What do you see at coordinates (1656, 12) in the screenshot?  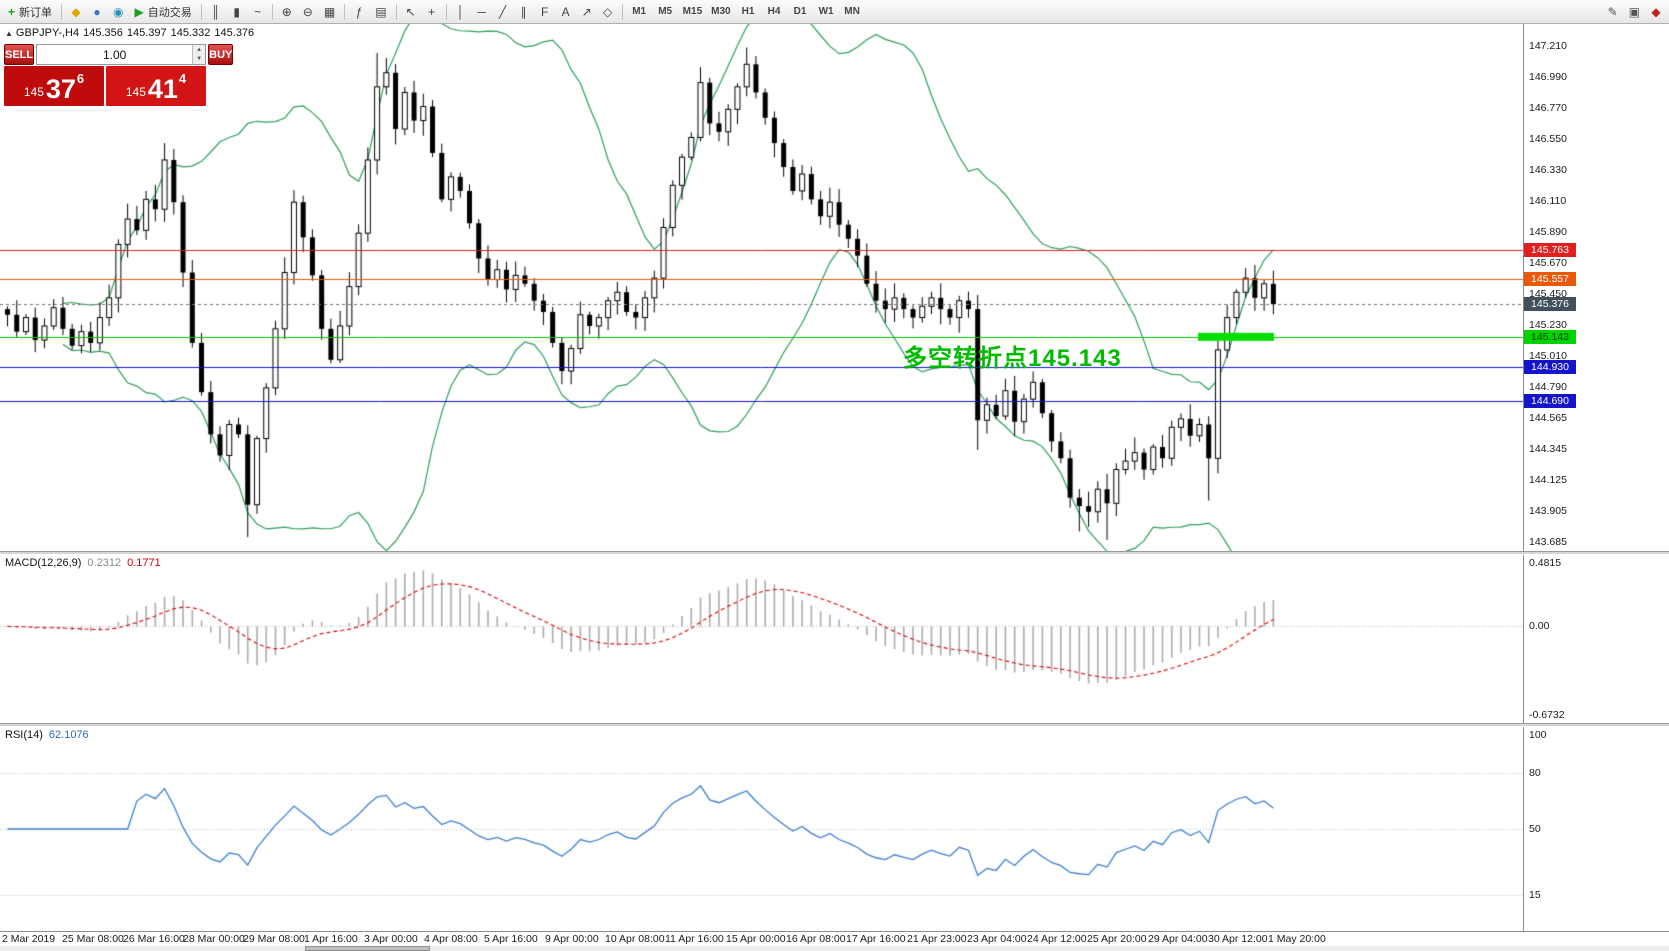 I see `help-button: ◆` at bounding box center [1656, 12].